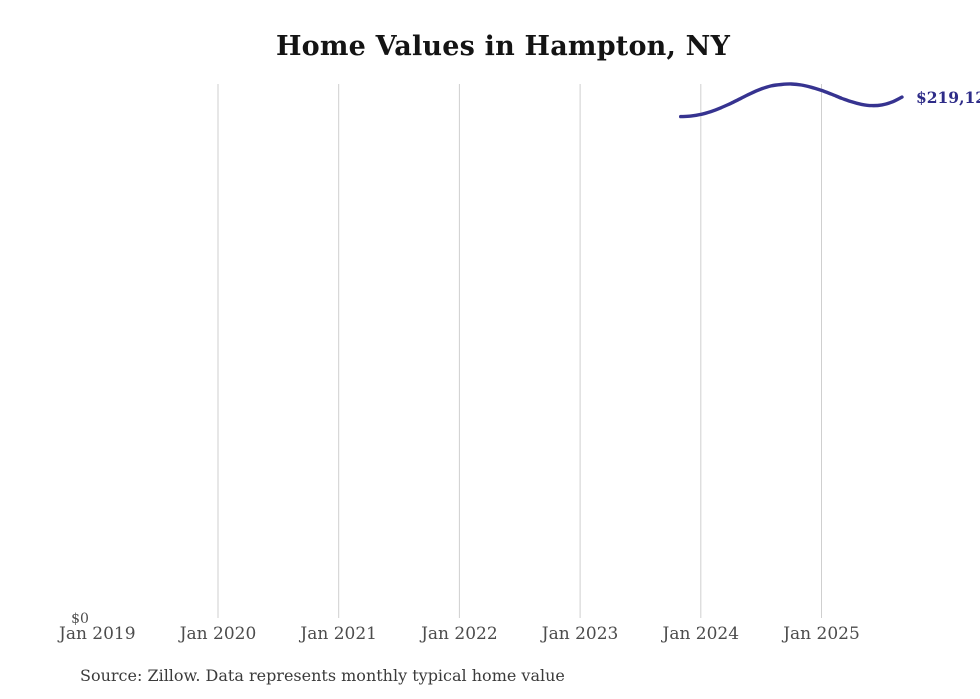  Describe the element at coordinates (97, 634) in the screenshot. I see `x-tick-label: Jan 2019` at that location.